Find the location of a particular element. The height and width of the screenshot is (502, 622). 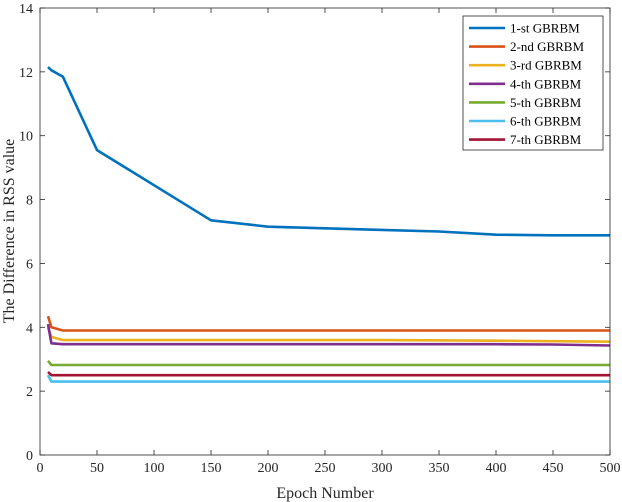

y-tick-label: 0 is located at coordinates (29, 456).